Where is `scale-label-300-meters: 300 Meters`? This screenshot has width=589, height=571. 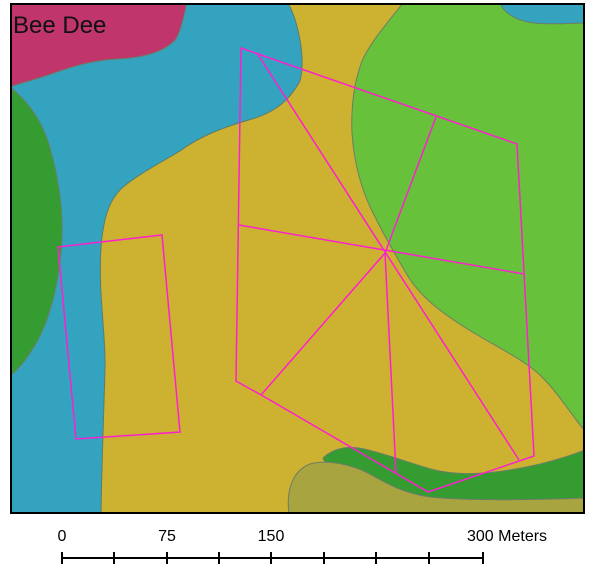
scale-label-300-meters: 300 Meters is located at coordinates (507, 536).